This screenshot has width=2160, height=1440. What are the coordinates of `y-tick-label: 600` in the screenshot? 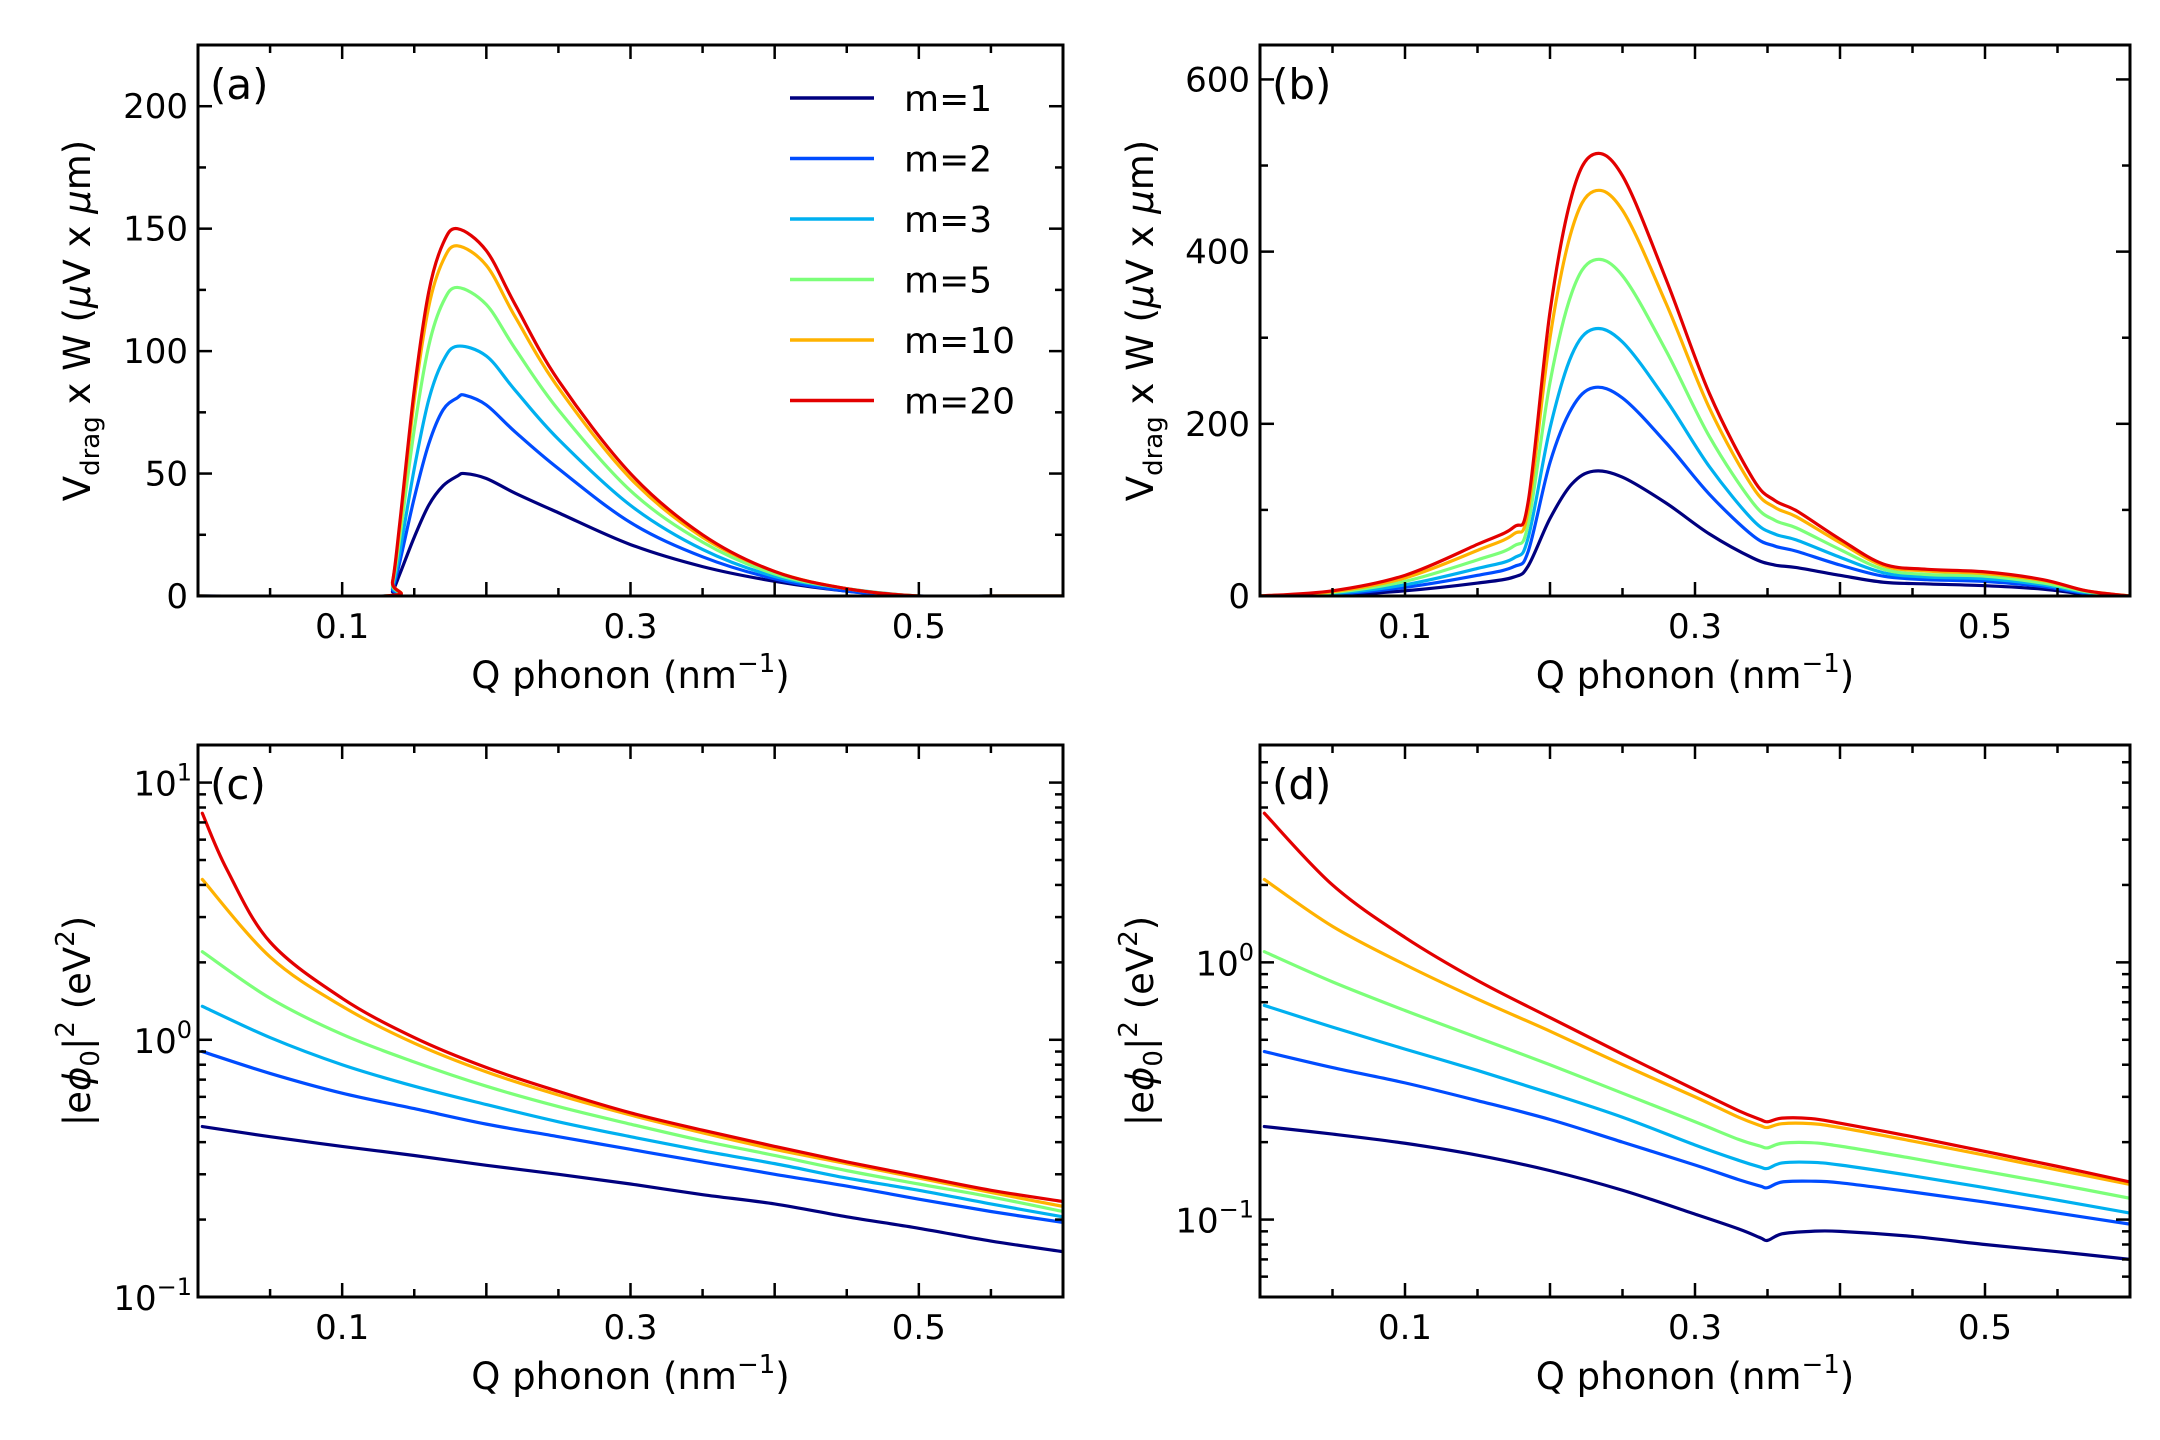 It's located at (1217, 80).